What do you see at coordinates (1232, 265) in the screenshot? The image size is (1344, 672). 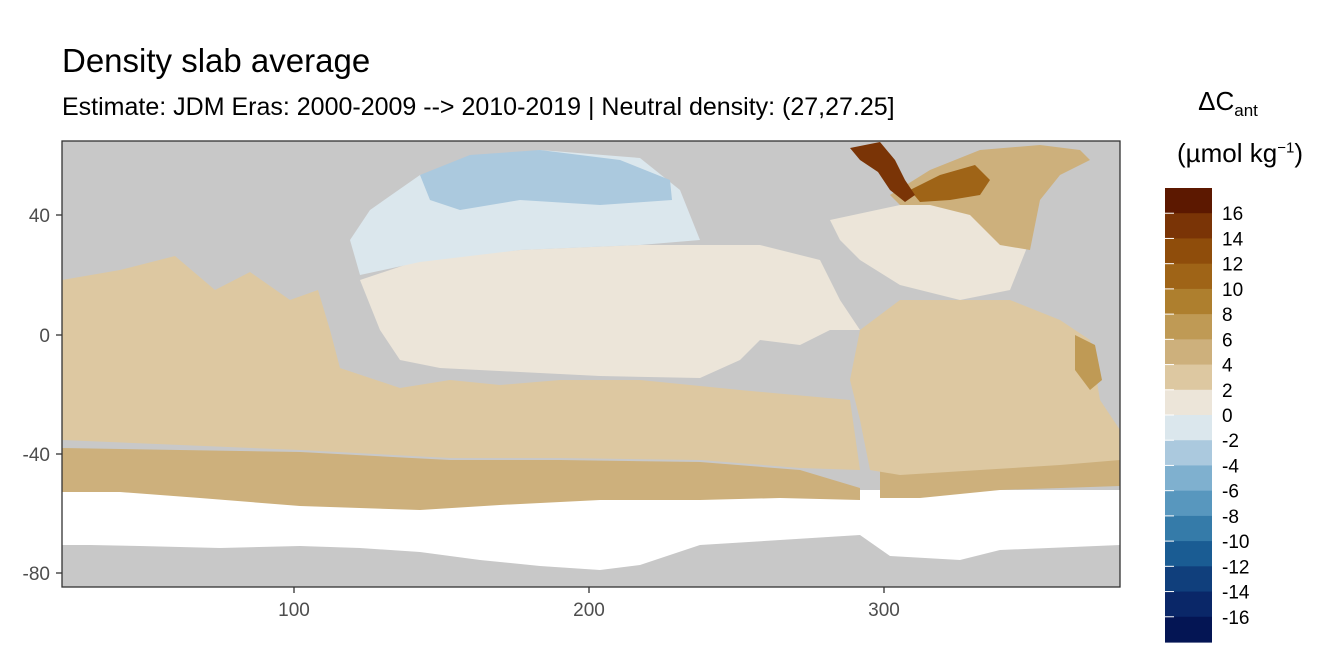 I see `legend-label: 12` at bounding box center [1232, 265].